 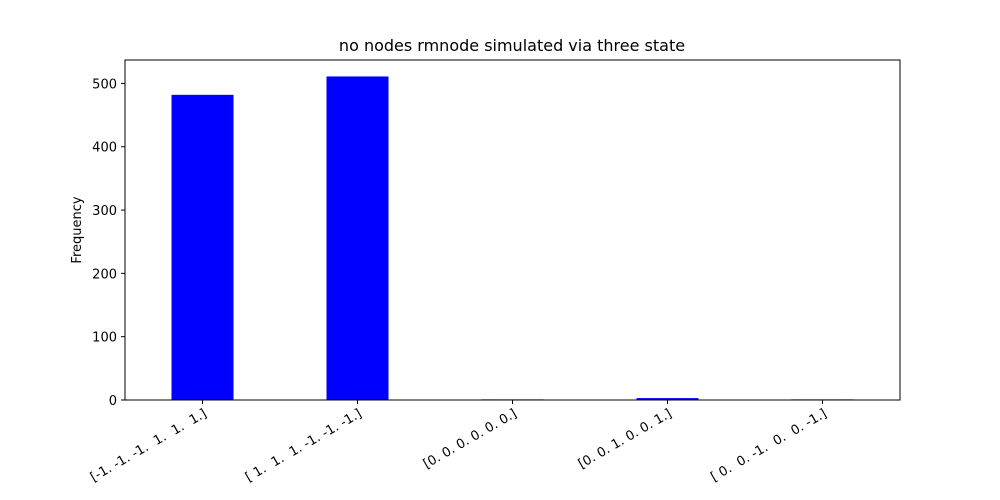 What do you see at coordinates (104, 84) in the screenshot?
I see `y-tick-label: 500` at bounding box center [104, 84].